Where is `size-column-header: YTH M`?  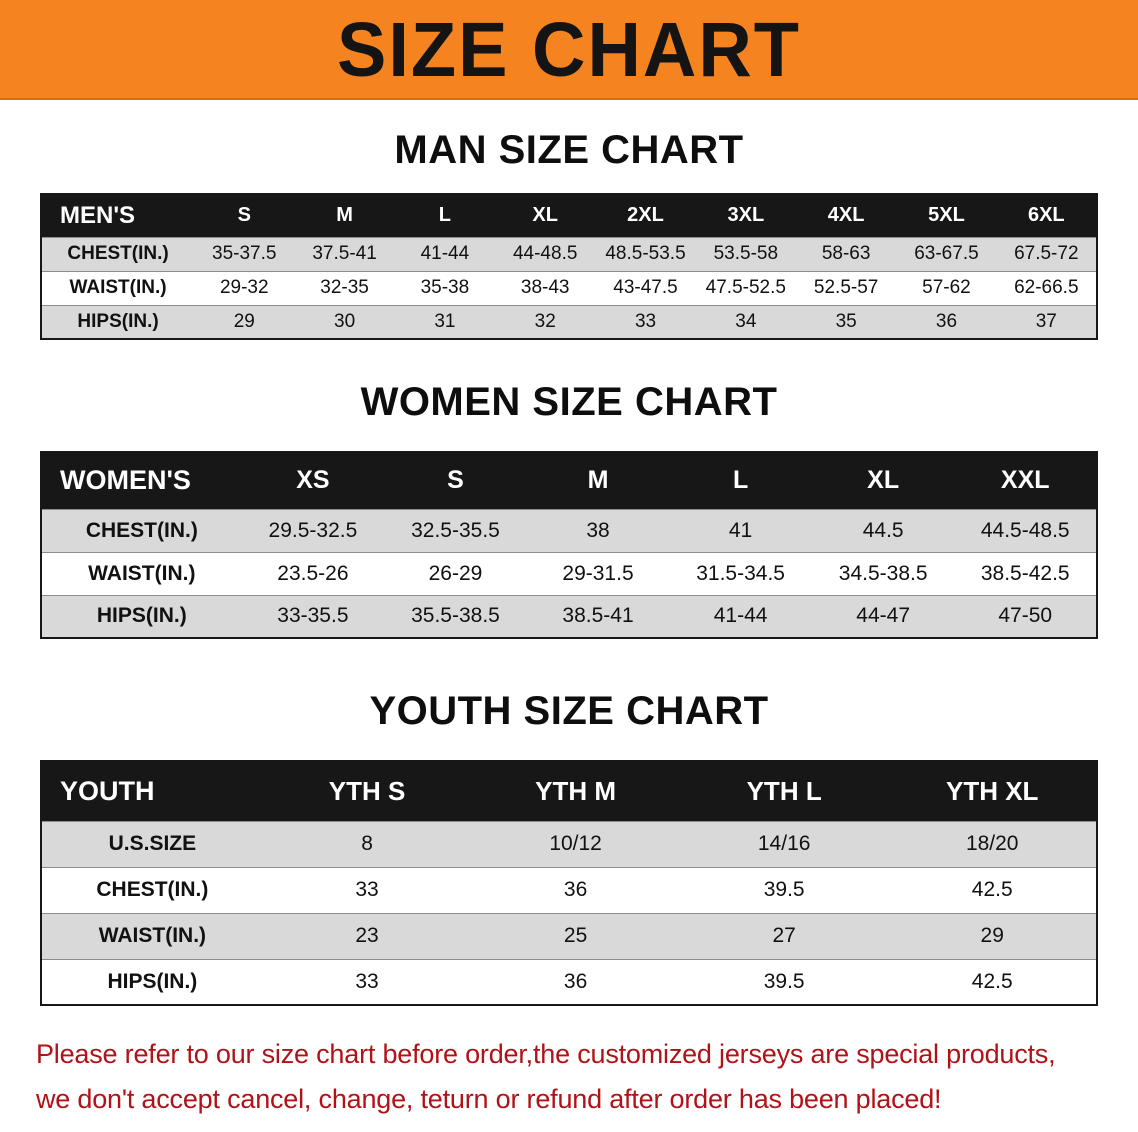 size-column-header: YTH M is located at coordinates (575, 791).